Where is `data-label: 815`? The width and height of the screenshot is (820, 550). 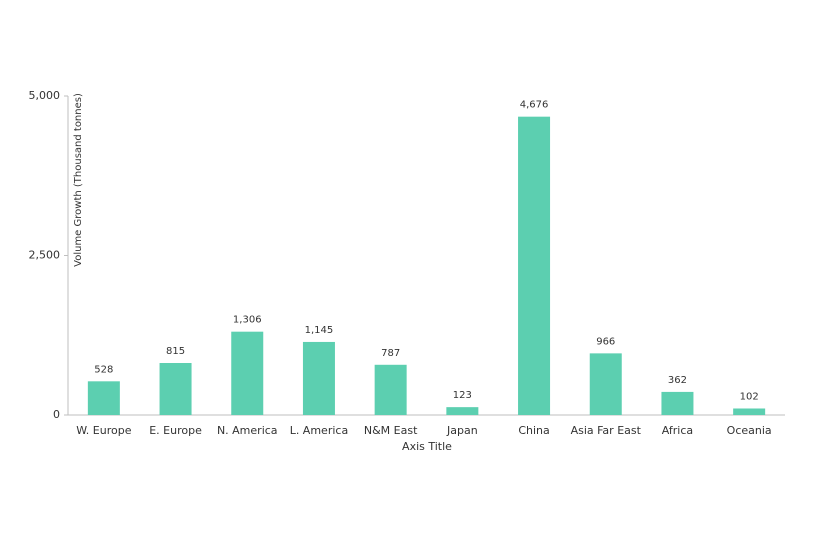
data-label: 815 is located at coordinates (175, 351).